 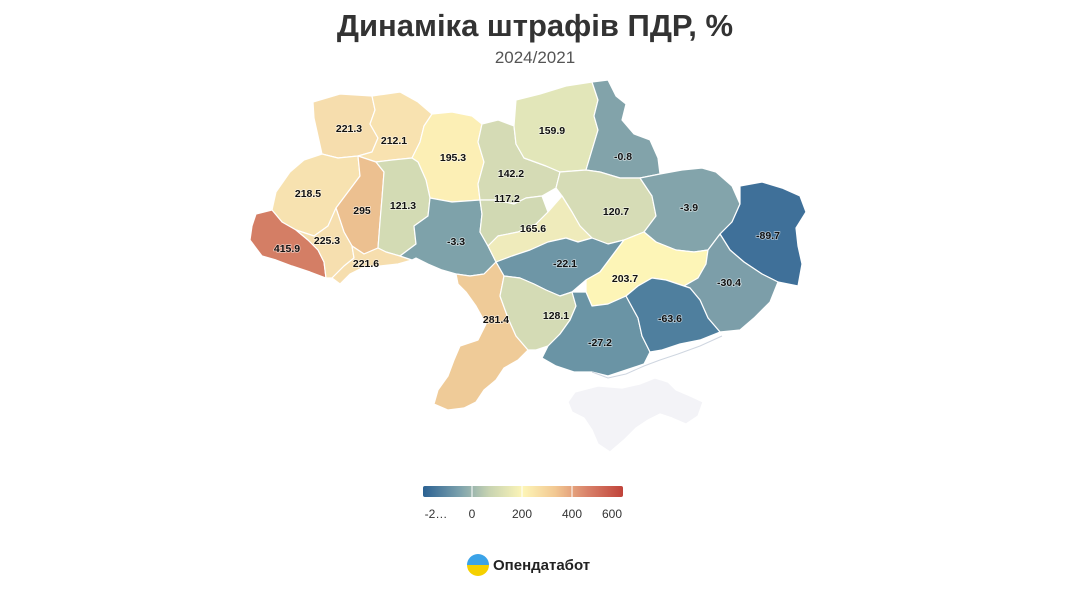 What do you see at coordinates (572, 514) in the screenshot?
I see `legend-tick: 400` at bounding box center [572, 514].